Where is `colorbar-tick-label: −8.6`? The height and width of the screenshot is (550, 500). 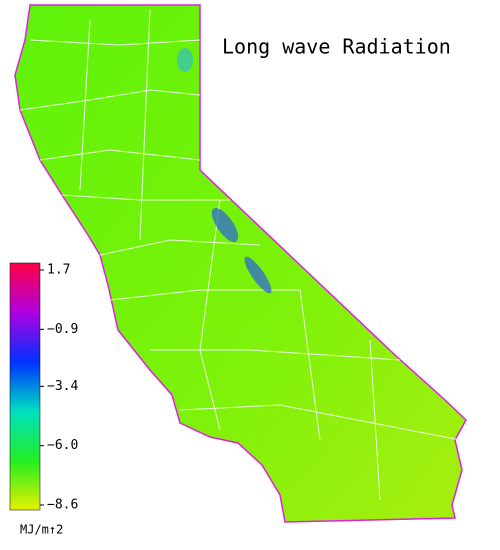
colorbar-tick-label: −8.6 is located at coordinates (62, 505).